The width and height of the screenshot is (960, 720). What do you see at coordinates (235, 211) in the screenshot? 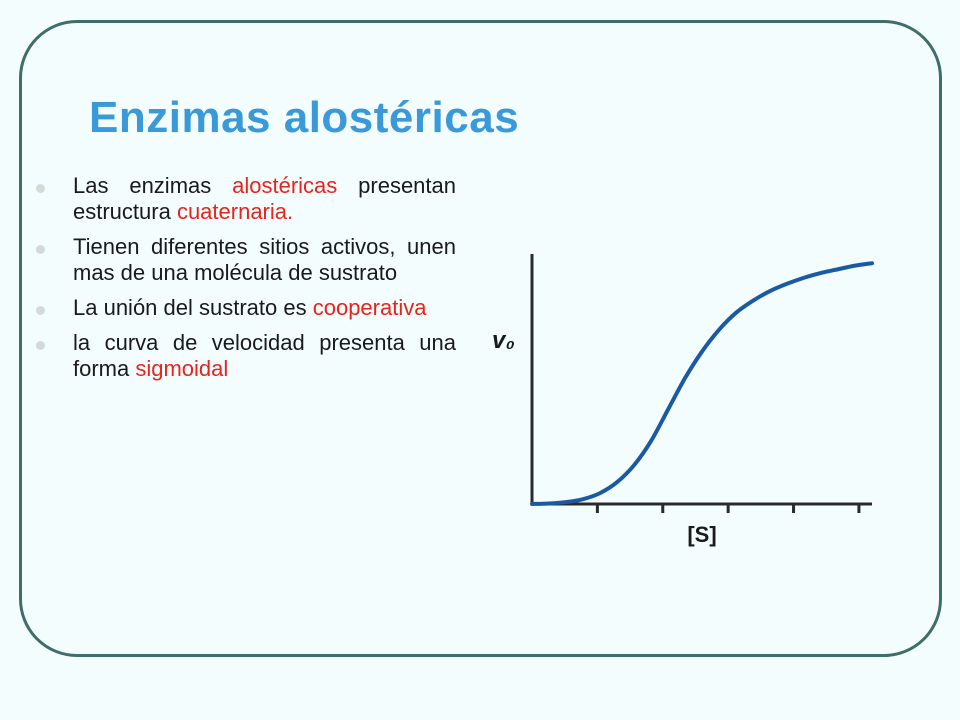
I see `highlight-term: cuaternaria.` at bounding box center [235, 211].